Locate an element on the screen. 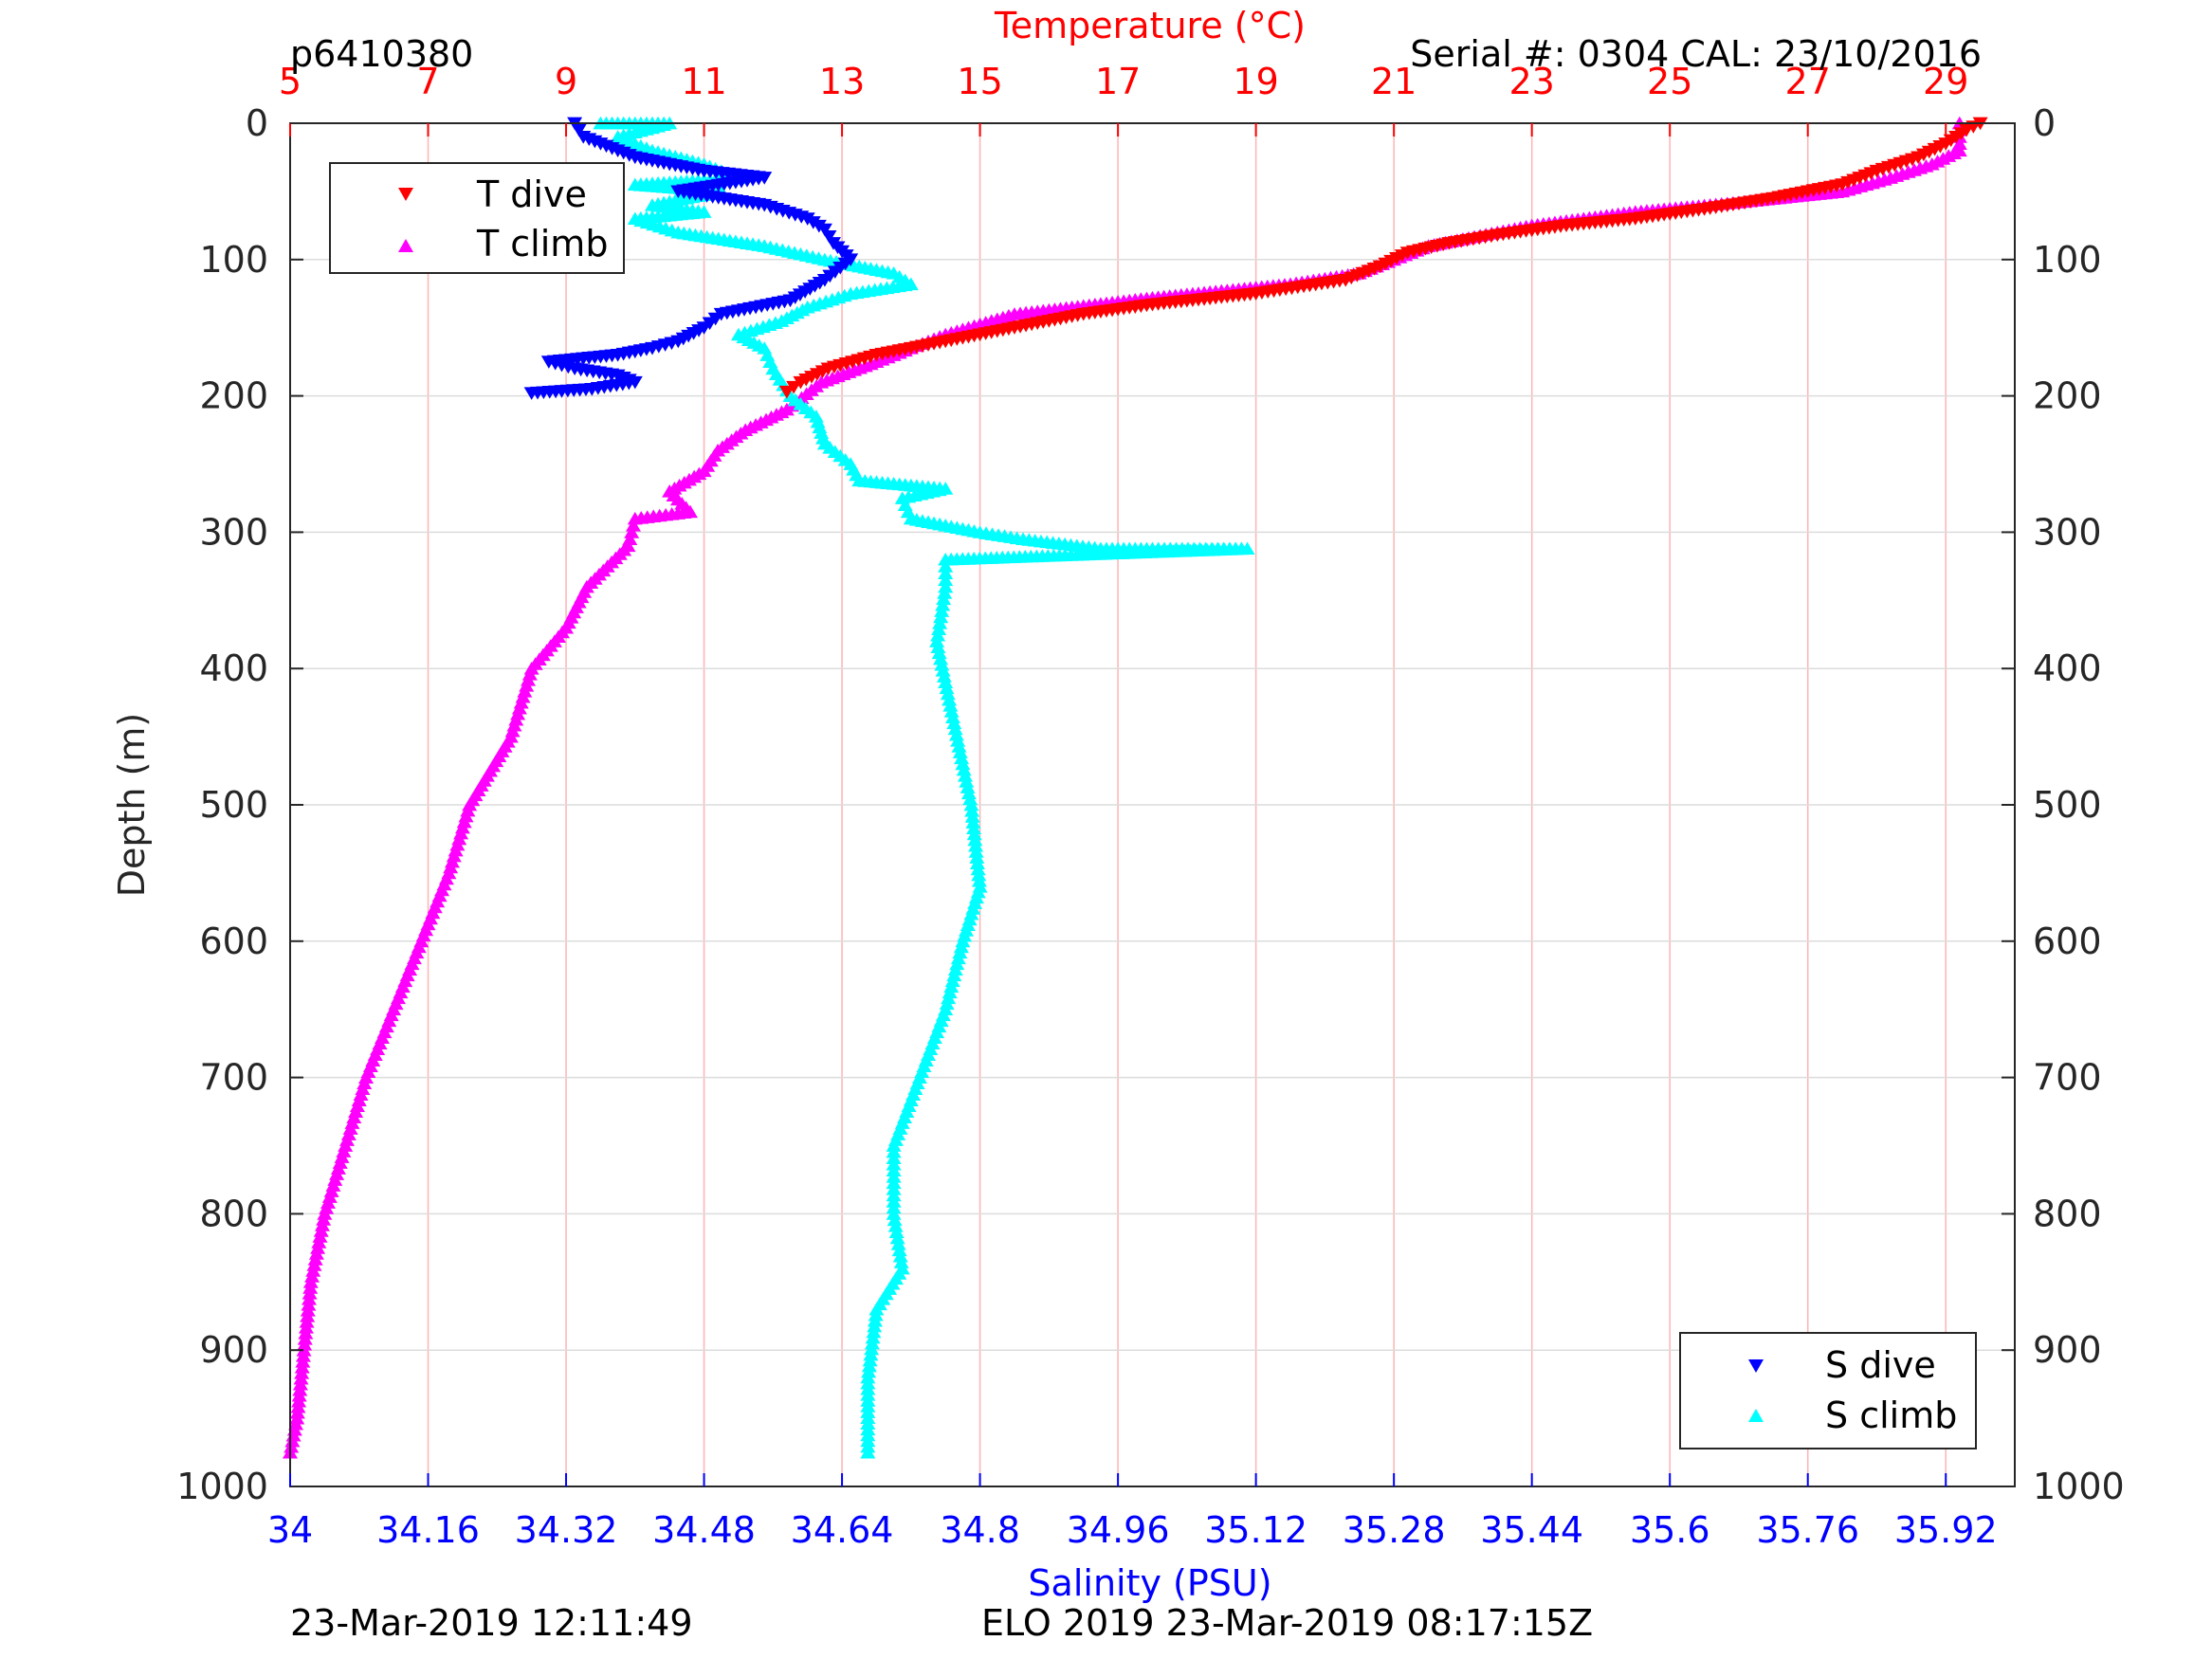 This screenshot has height=1659, width=2212. salinity-tick-label: 34.8 is located at coordinates (980, 1530).